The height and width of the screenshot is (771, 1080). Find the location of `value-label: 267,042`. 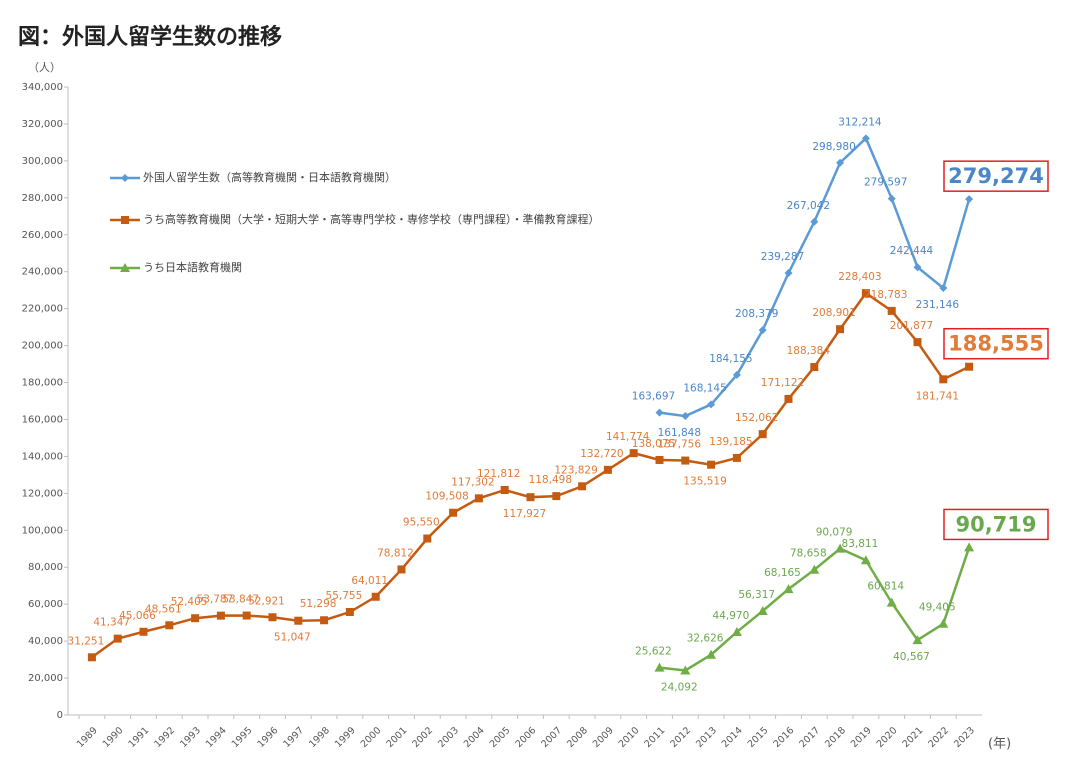

value-label: 267,042 is located at coordinates (808, 206).